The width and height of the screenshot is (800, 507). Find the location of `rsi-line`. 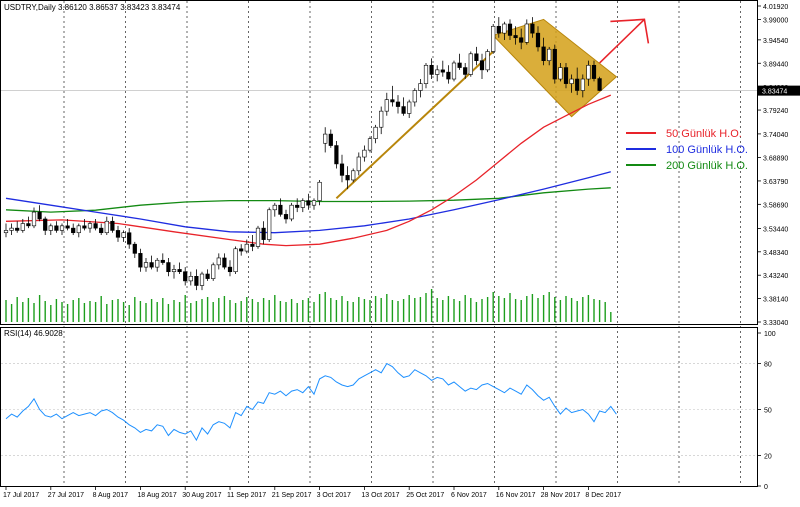

rsi-line is located at coordinates (311, 402).